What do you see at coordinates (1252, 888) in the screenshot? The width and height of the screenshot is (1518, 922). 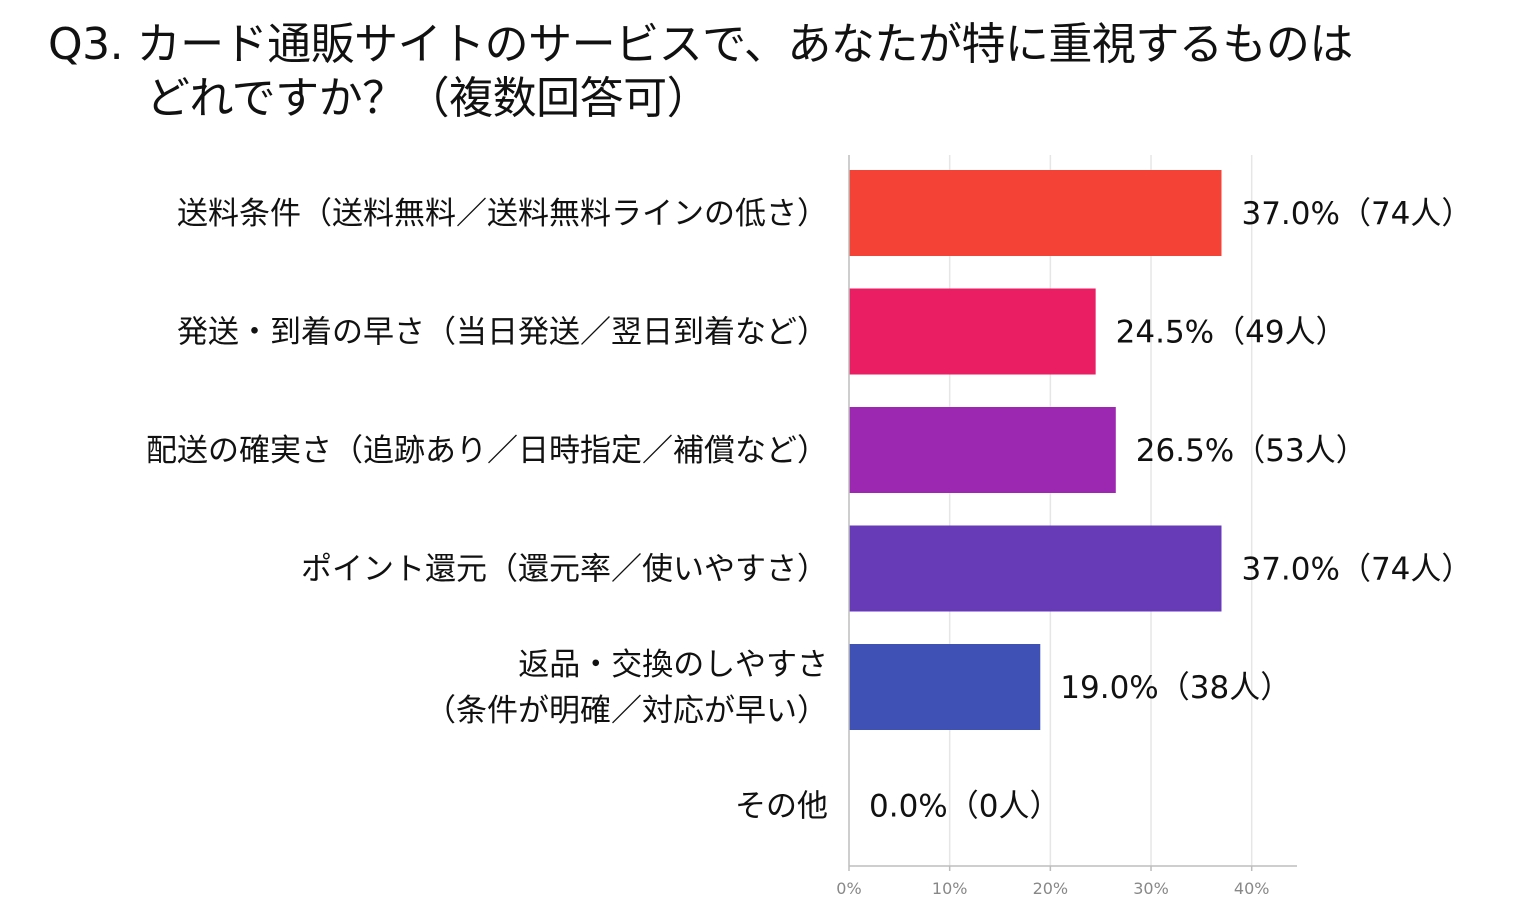 I see `x-tick-label: 40%` at bounding box center [1252, 888].